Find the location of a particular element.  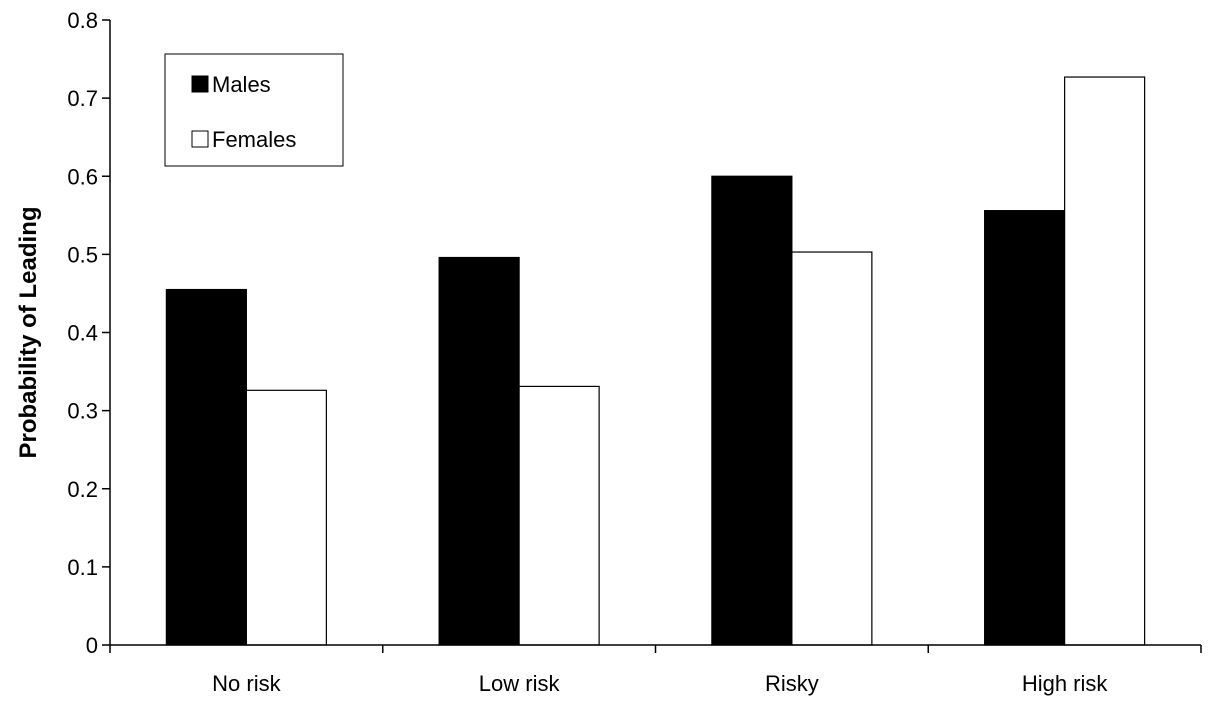

x-tick-label: High risk is located at coordinates (1065, 683).